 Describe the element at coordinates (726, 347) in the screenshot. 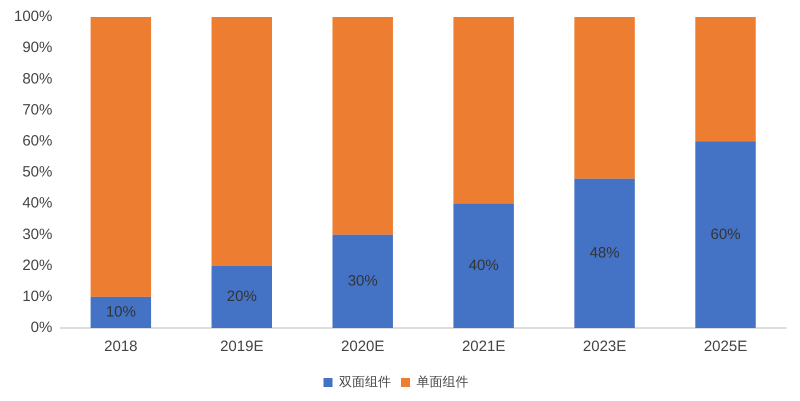

I see `x-tick-label: 2025E` at that location.